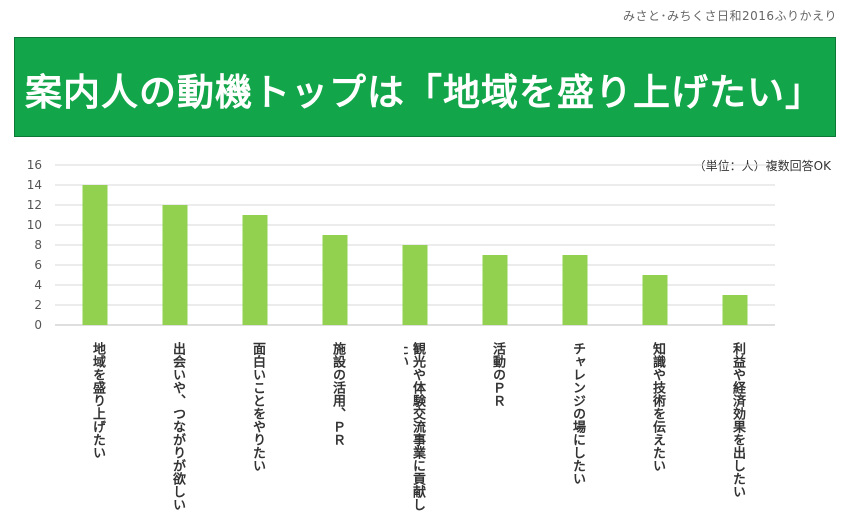 The width and height of the screenshot is (853, 523). Describe the element at coordinates (38, 325) in the screenshot. I see `y-tick-label: 0` at that location.